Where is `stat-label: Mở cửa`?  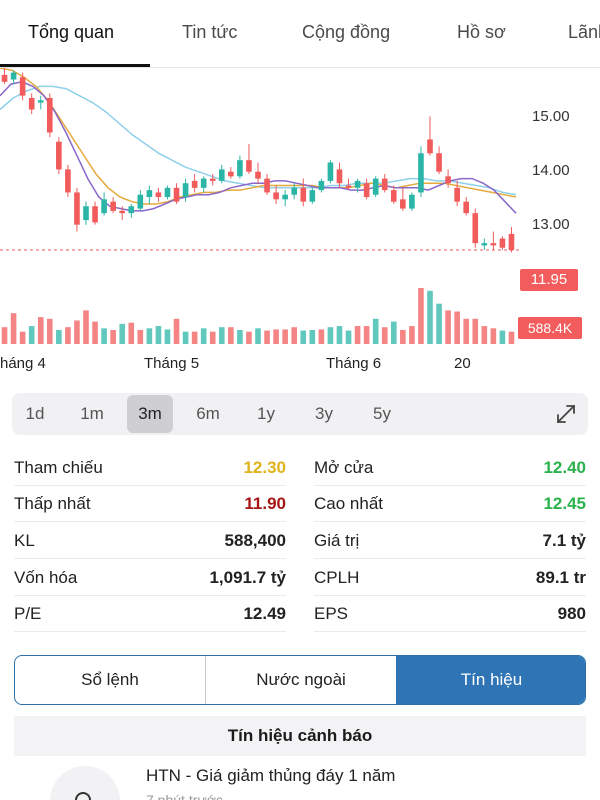 stat-label: Mở cửa is located at coordinates (344, 467).